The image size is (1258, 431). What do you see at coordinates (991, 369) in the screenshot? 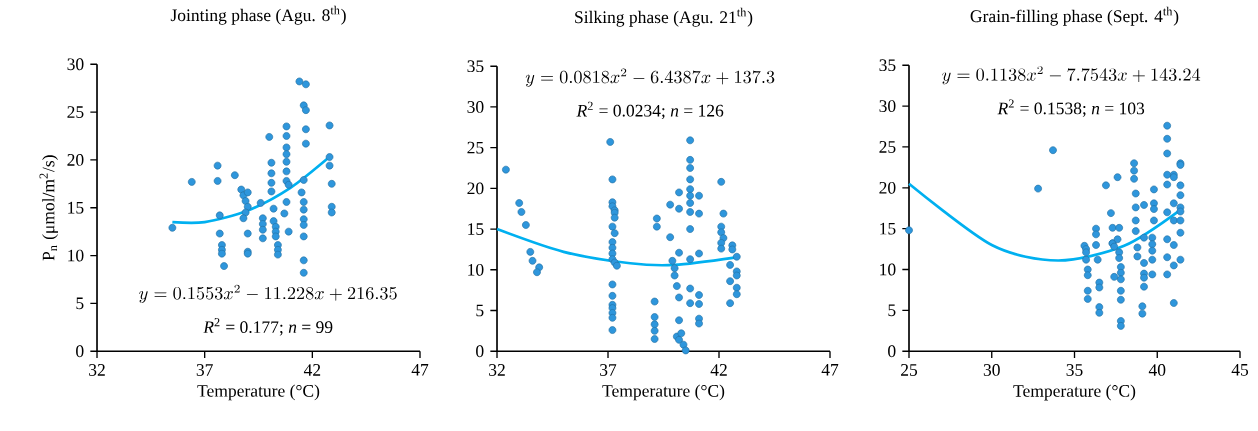
I see `x-tick-label: 30` at bounding box center [991, 369].